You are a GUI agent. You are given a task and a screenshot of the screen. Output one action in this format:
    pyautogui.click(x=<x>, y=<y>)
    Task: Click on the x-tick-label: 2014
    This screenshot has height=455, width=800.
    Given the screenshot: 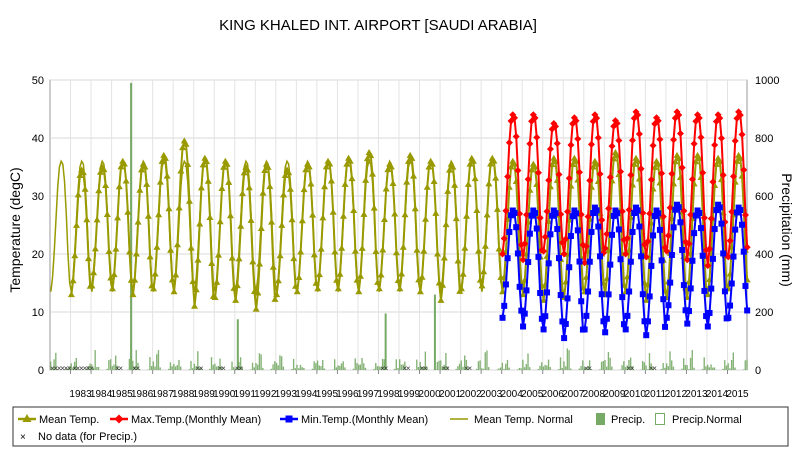 What is the action you would take?
    pyautogui.click(x=717, y=394)
    